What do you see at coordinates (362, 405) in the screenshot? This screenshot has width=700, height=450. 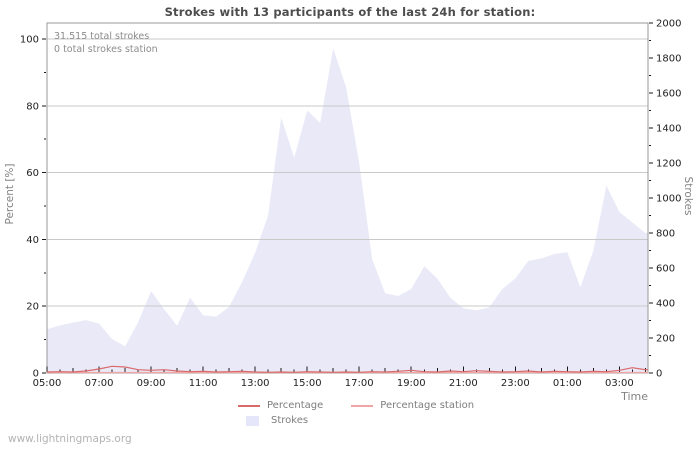 I see `percentage-station-line-swatch` at bounding box center [362, 405].